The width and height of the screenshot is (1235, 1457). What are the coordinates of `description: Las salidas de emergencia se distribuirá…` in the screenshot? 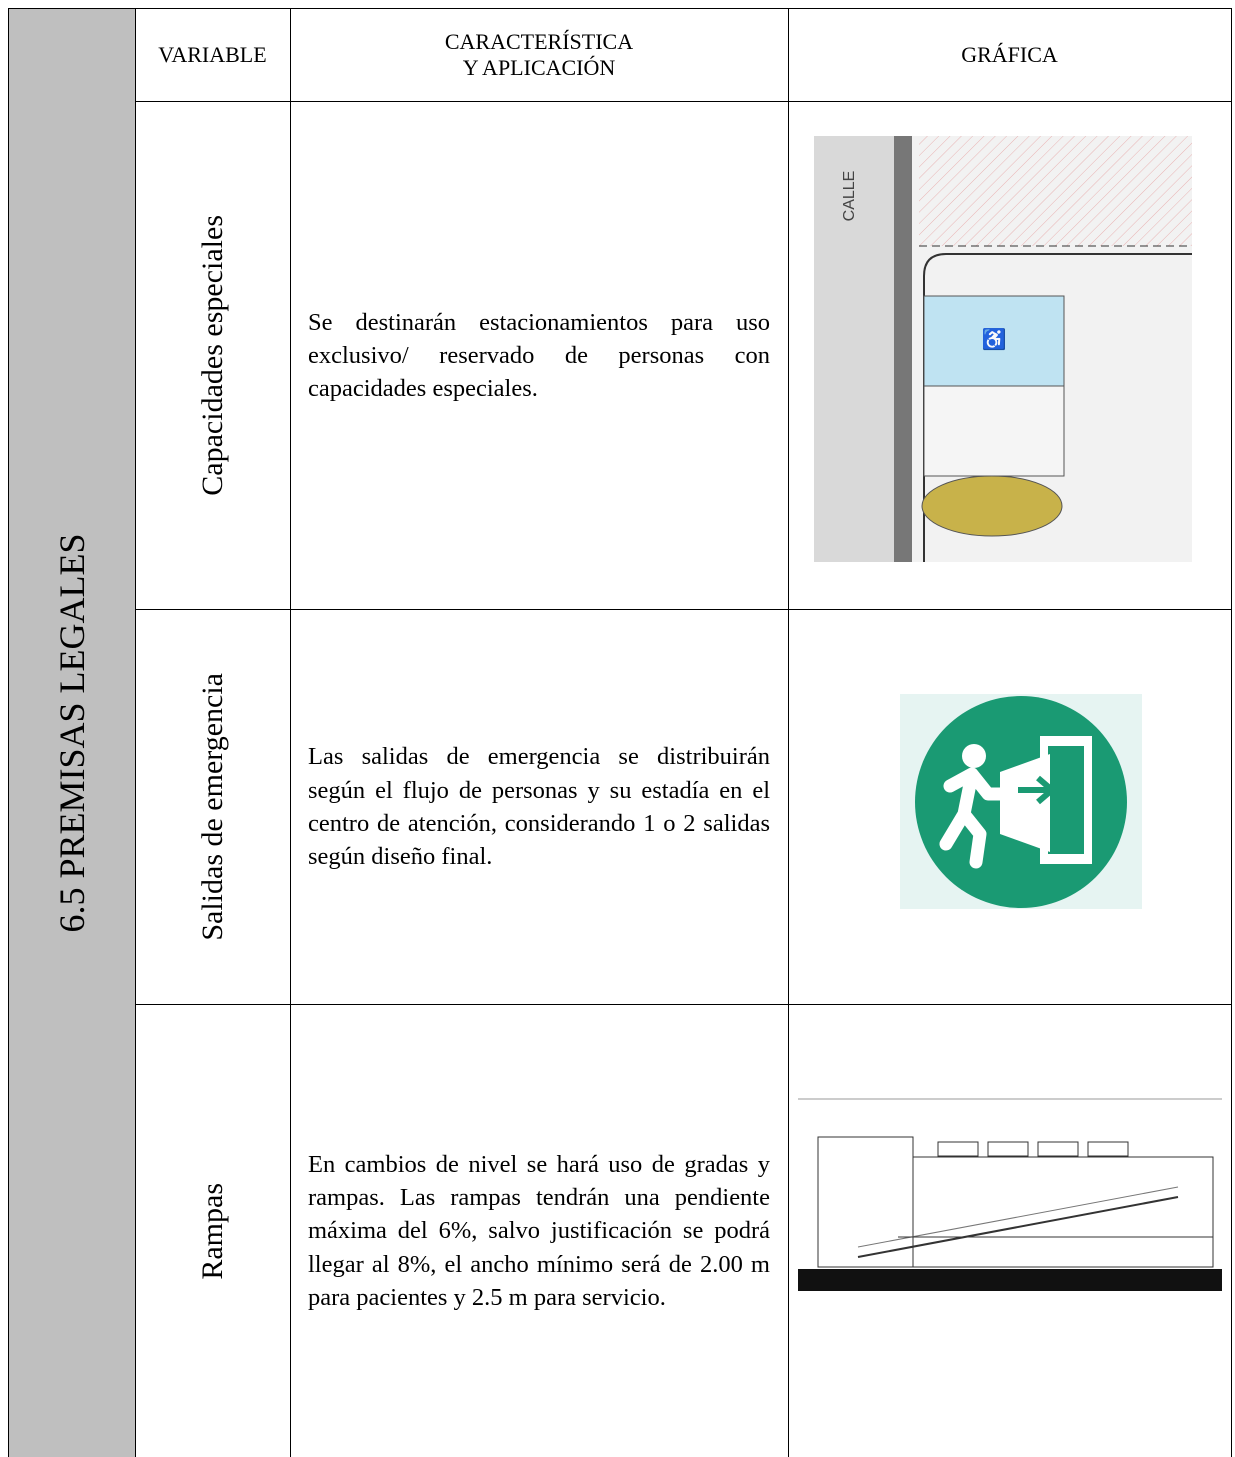 It's located at (539, 807).